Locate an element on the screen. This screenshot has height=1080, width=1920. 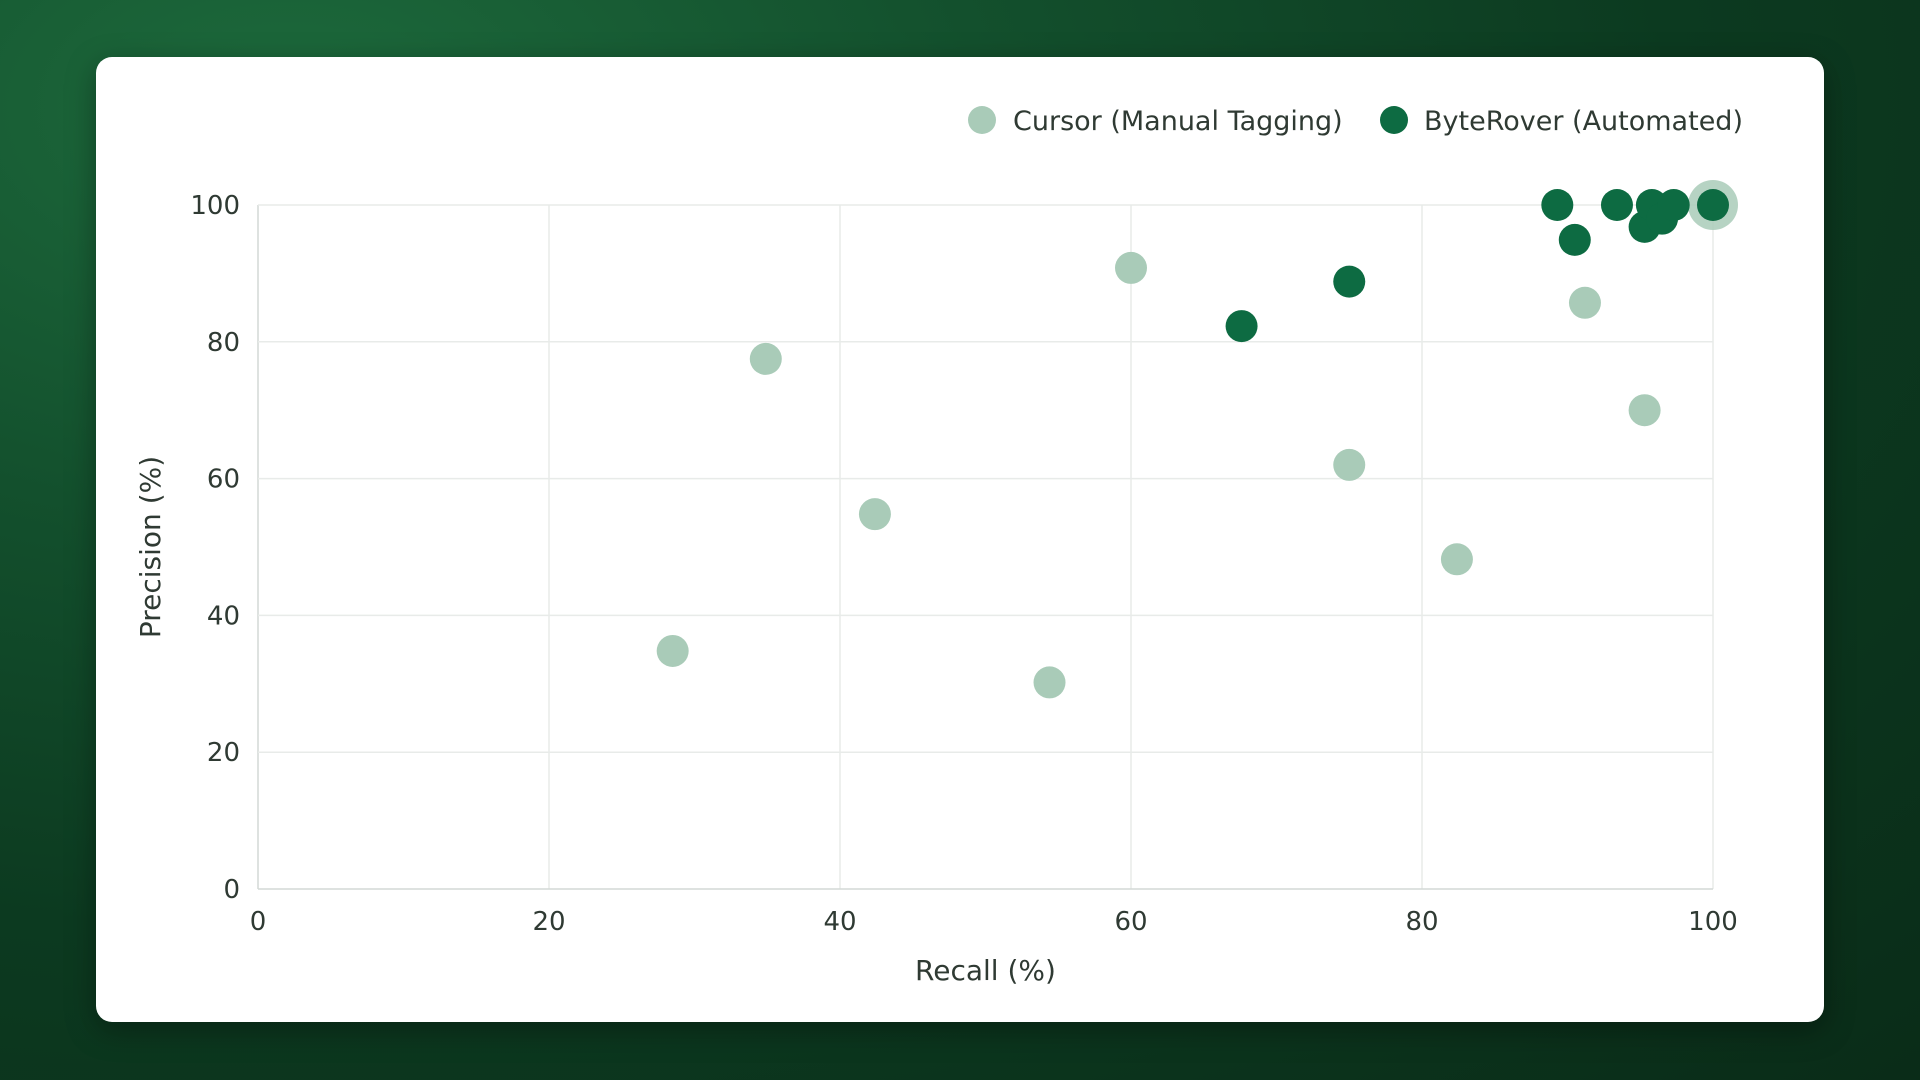
y-tick-label: 20 is located at coordinates (223, 753).